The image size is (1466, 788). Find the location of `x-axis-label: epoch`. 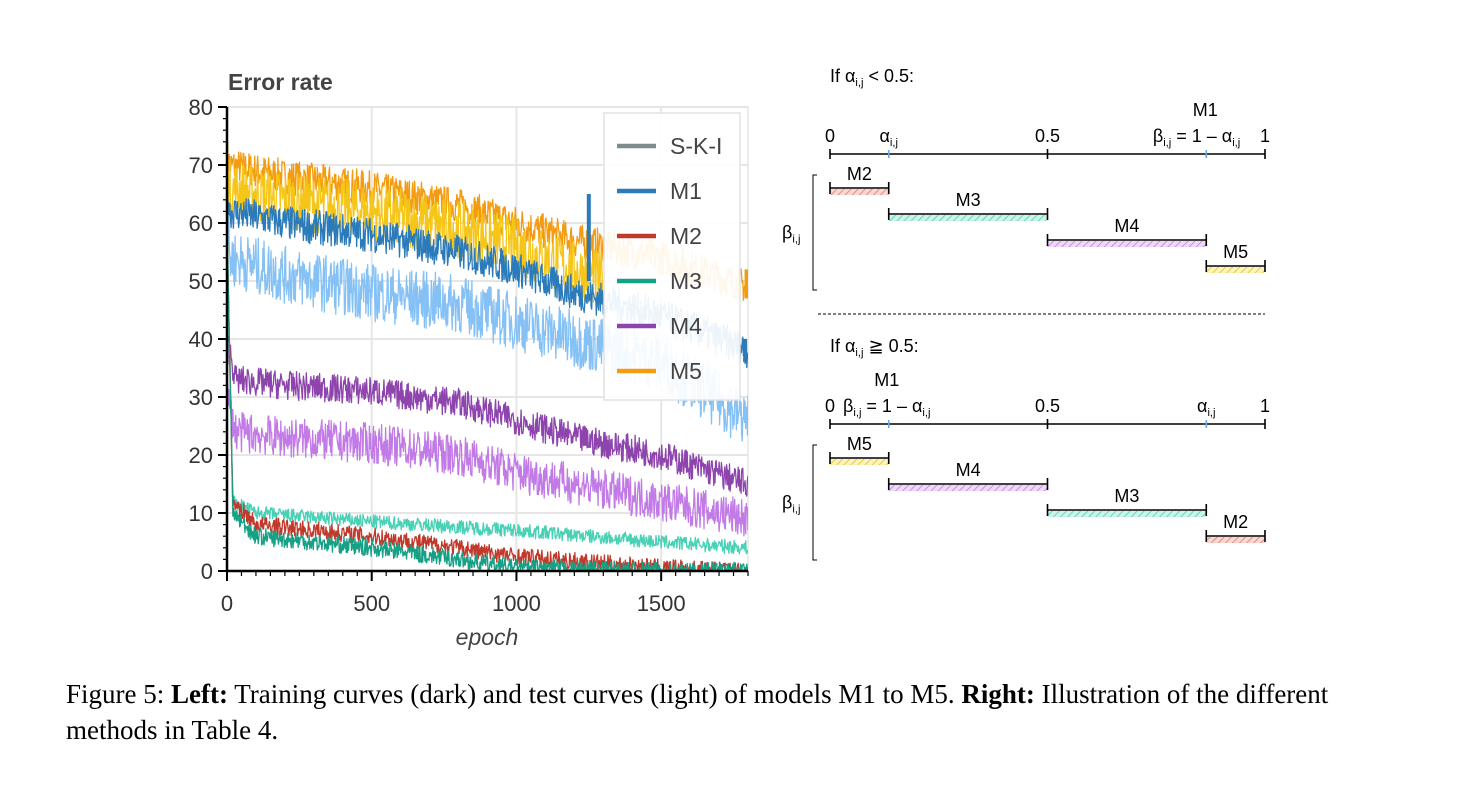

x-axis-label: epoch is located at coordinates (487, 637).